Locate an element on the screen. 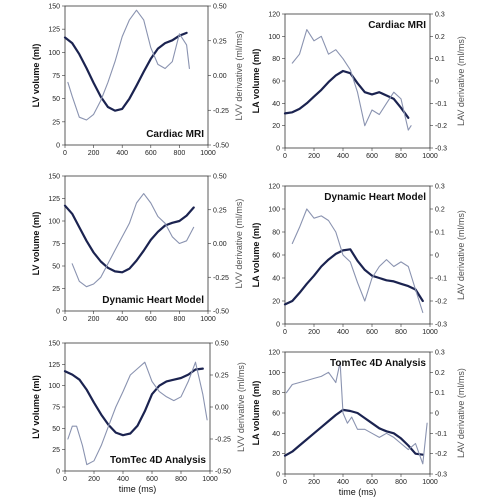 This screenshot has height=500, width=500. y2-tick-label: 0.1 is located at coordinates (440, 59).